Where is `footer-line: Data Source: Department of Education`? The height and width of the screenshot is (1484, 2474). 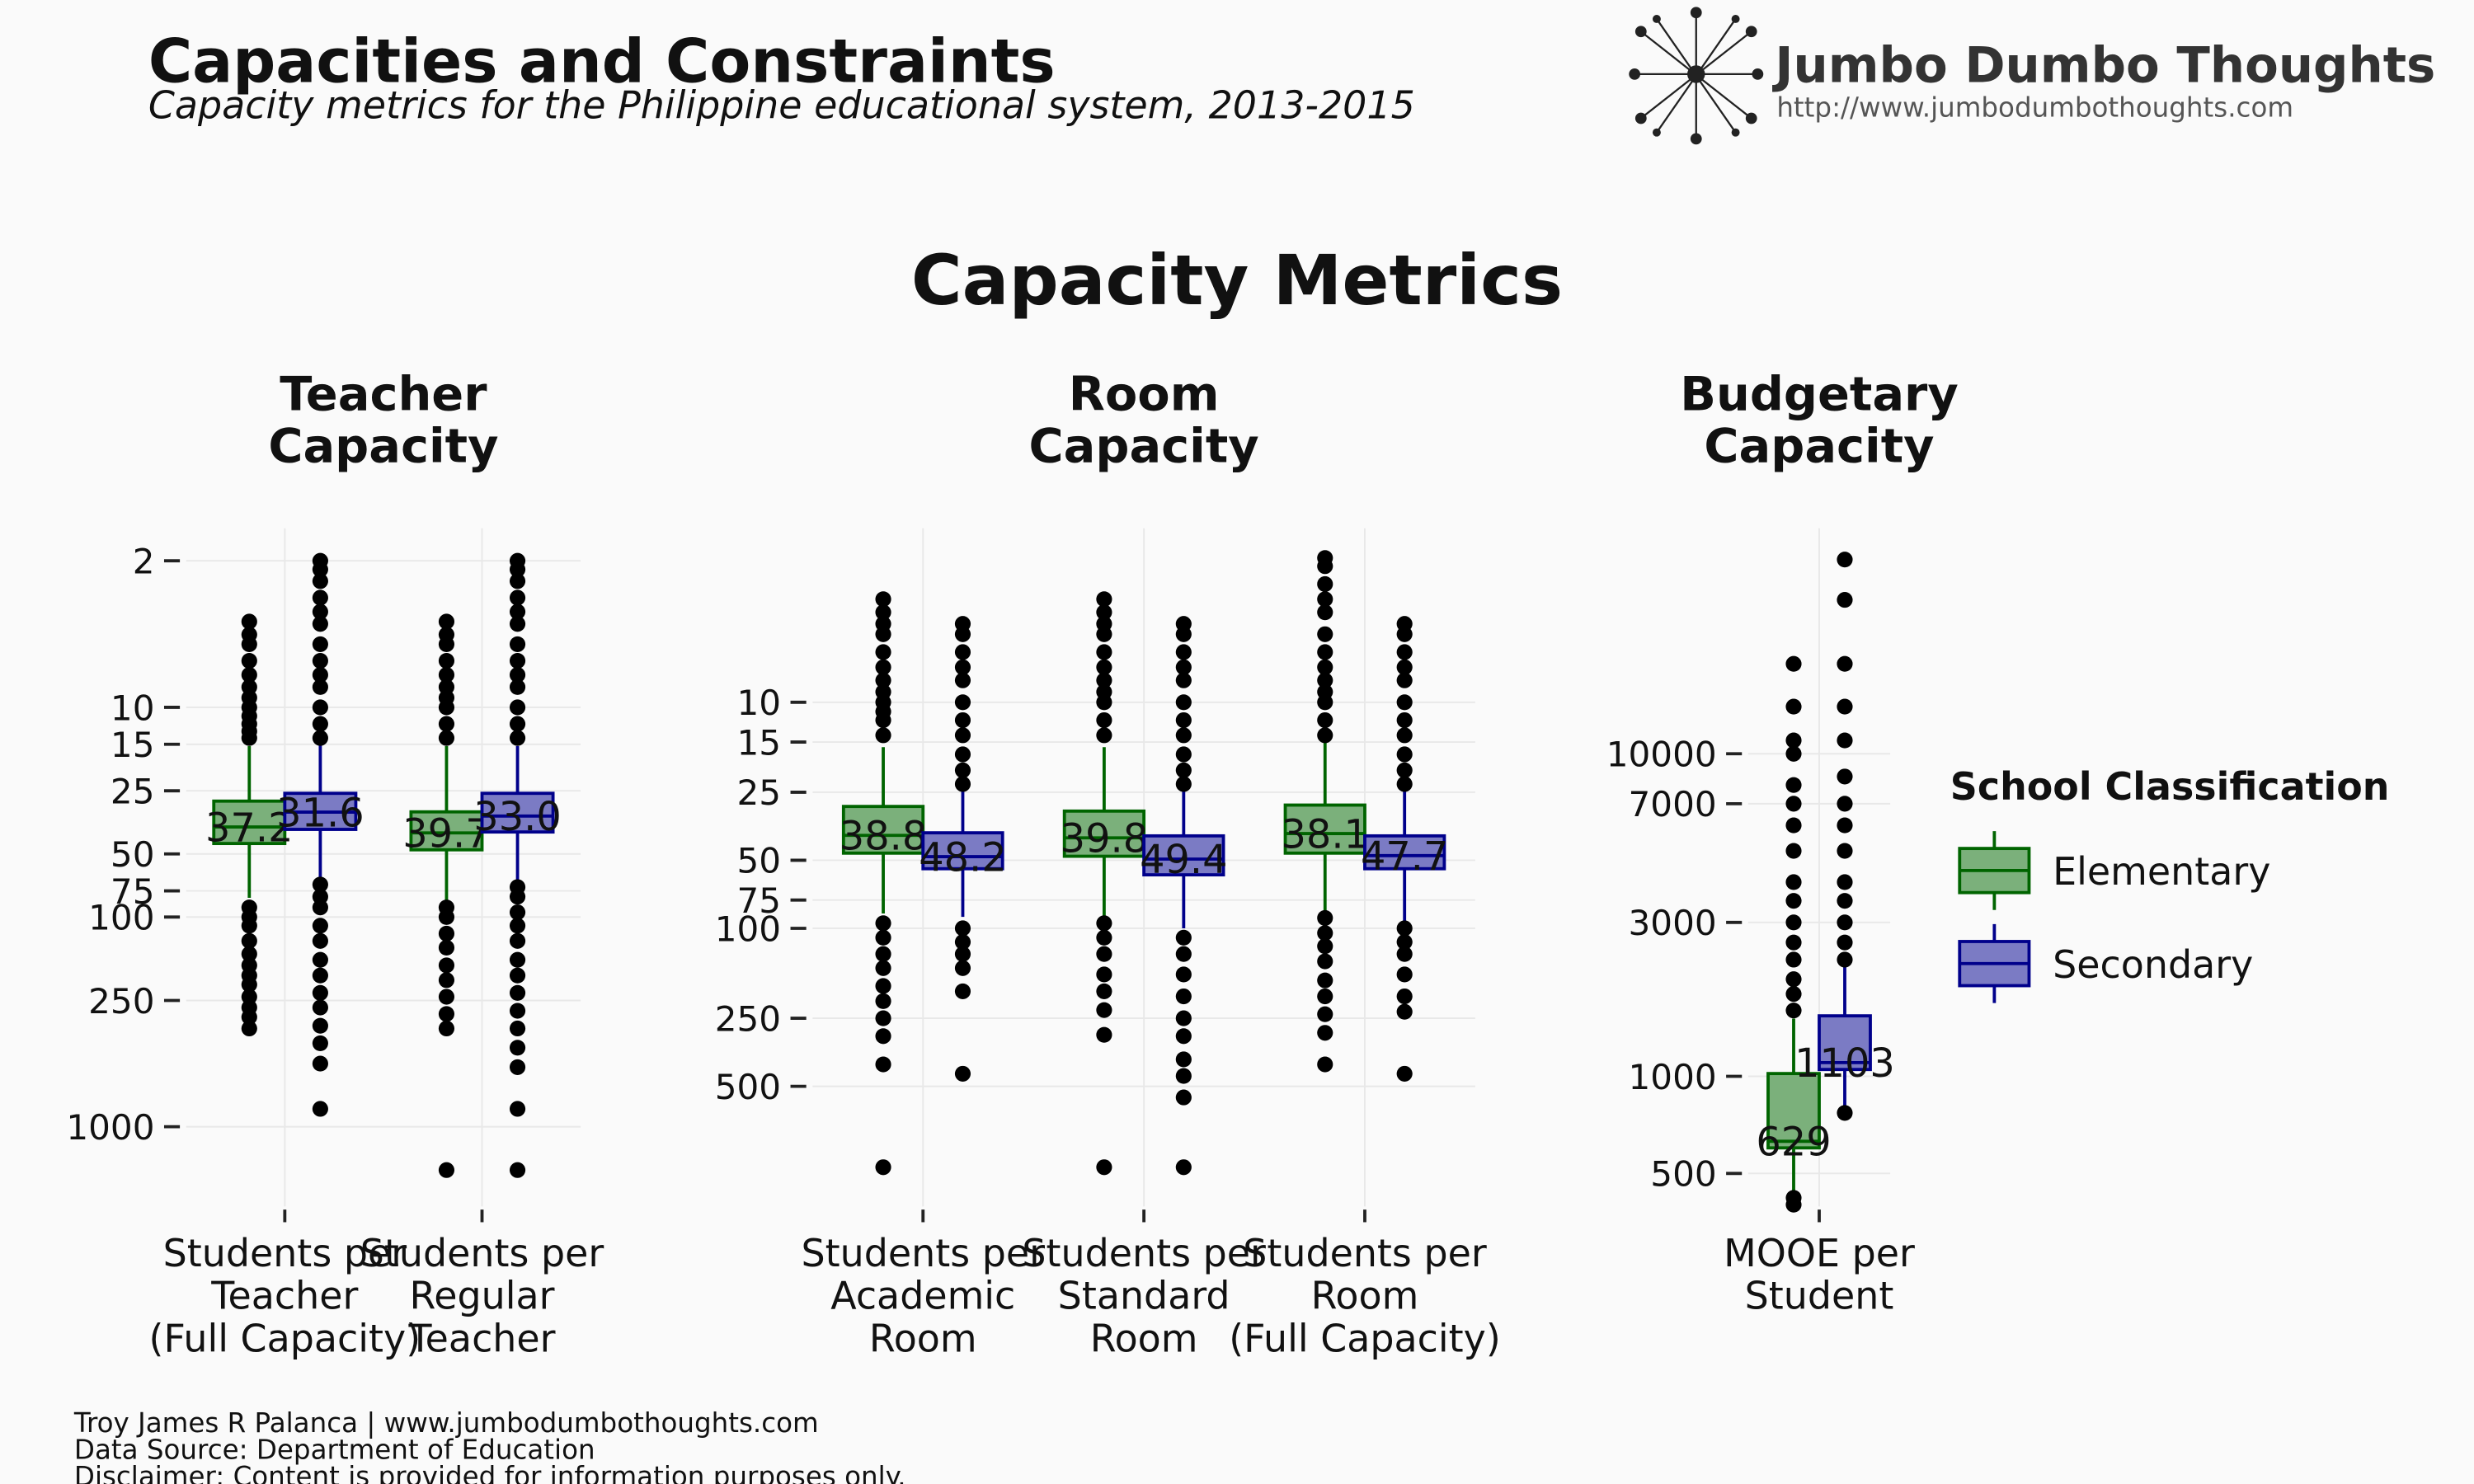 footer-line: Data Source: Department of Education is located at coordinates (334, 1449).